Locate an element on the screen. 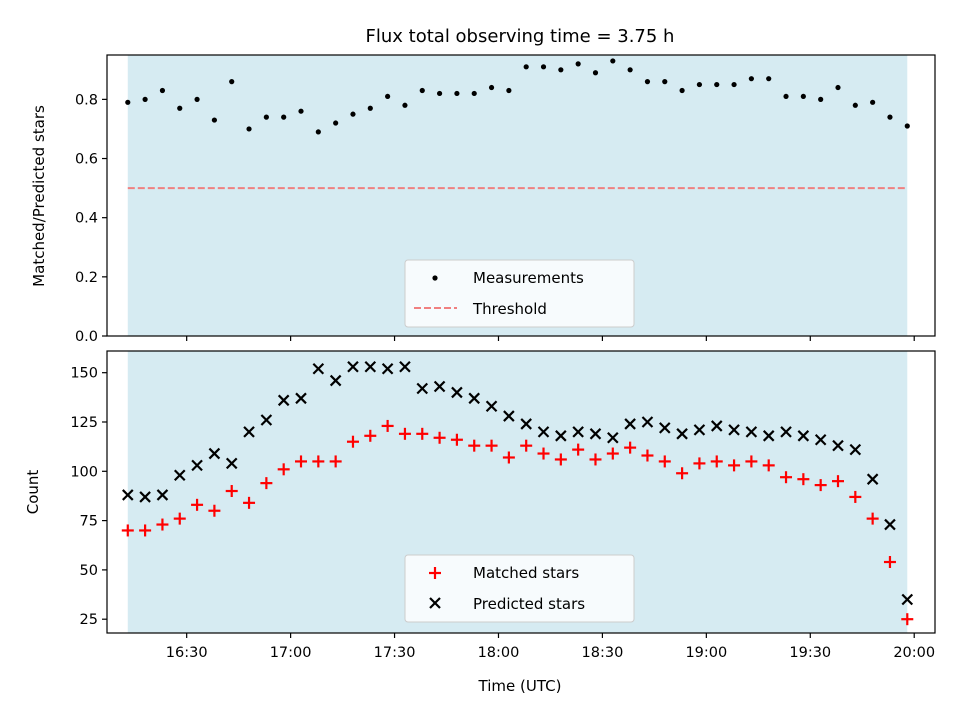  x-tick-label: 17:00 is located at coordinates (291, 653).